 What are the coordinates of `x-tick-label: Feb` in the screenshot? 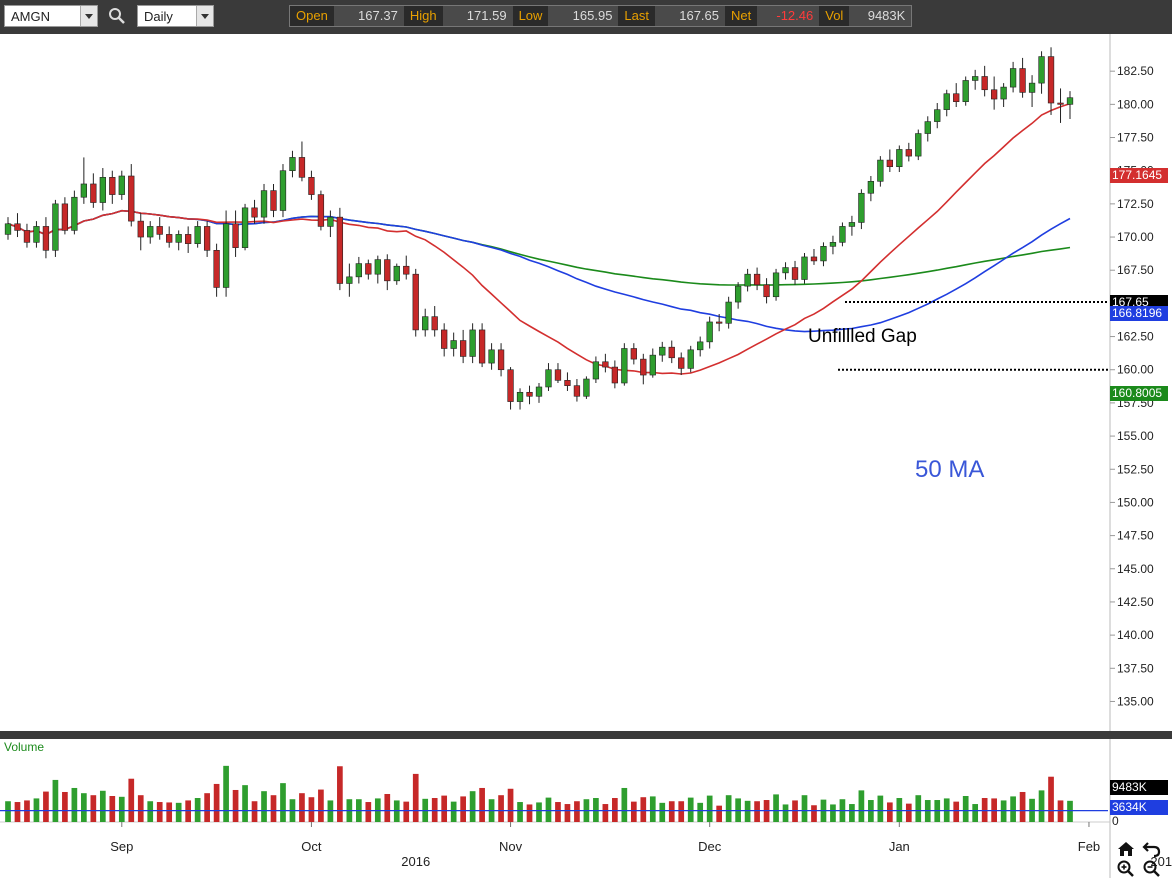 It's located at (1089, 846).